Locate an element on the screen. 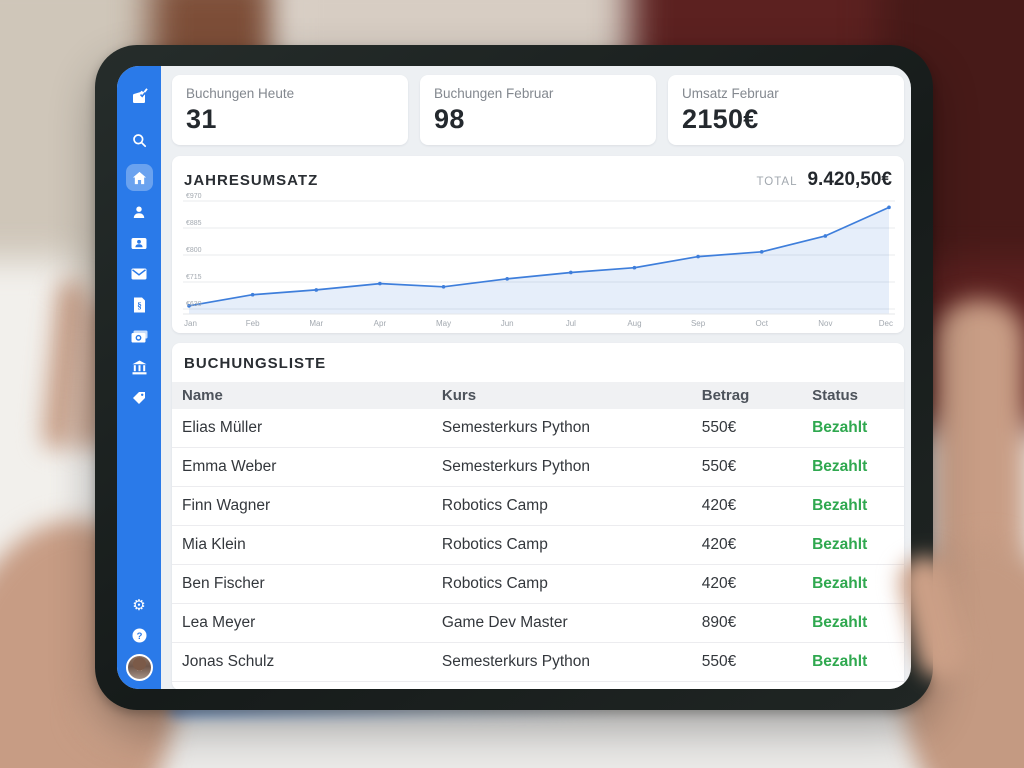  table-row: Lea Meyer Game Dev Master 890€ Bezahlt is located at coordinates (538, 623).